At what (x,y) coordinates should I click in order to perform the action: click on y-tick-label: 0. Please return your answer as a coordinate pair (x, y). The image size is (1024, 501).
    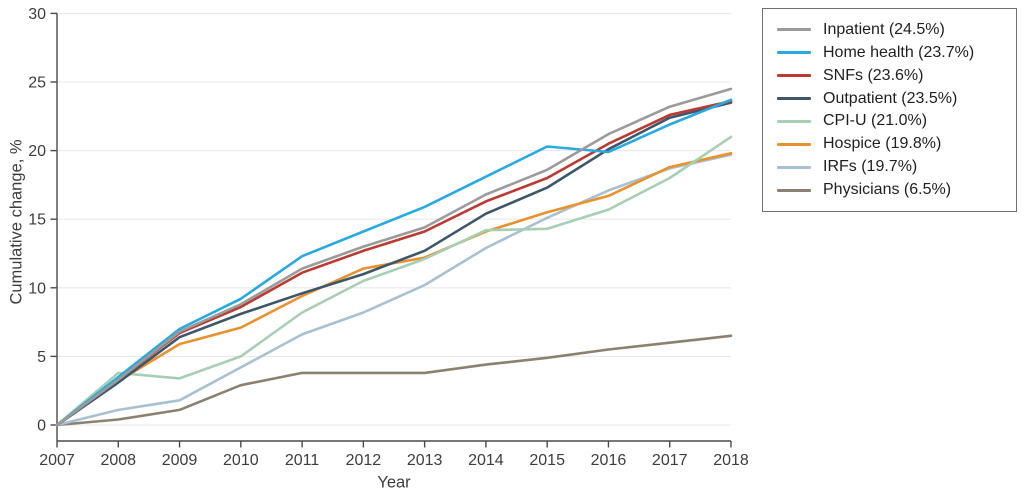
    Looking at the image, I should click on (41, 426).